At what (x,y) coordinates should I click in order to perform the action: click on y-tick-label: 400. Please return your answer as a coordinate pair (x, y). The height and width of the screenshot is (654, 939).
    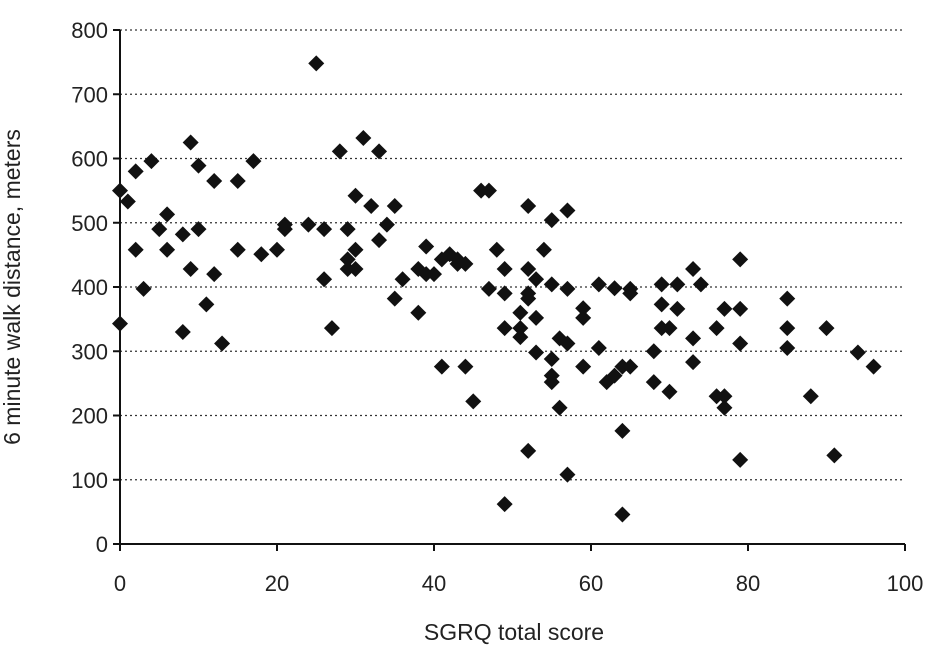
    Looking at the image, I should click on (89, 287).